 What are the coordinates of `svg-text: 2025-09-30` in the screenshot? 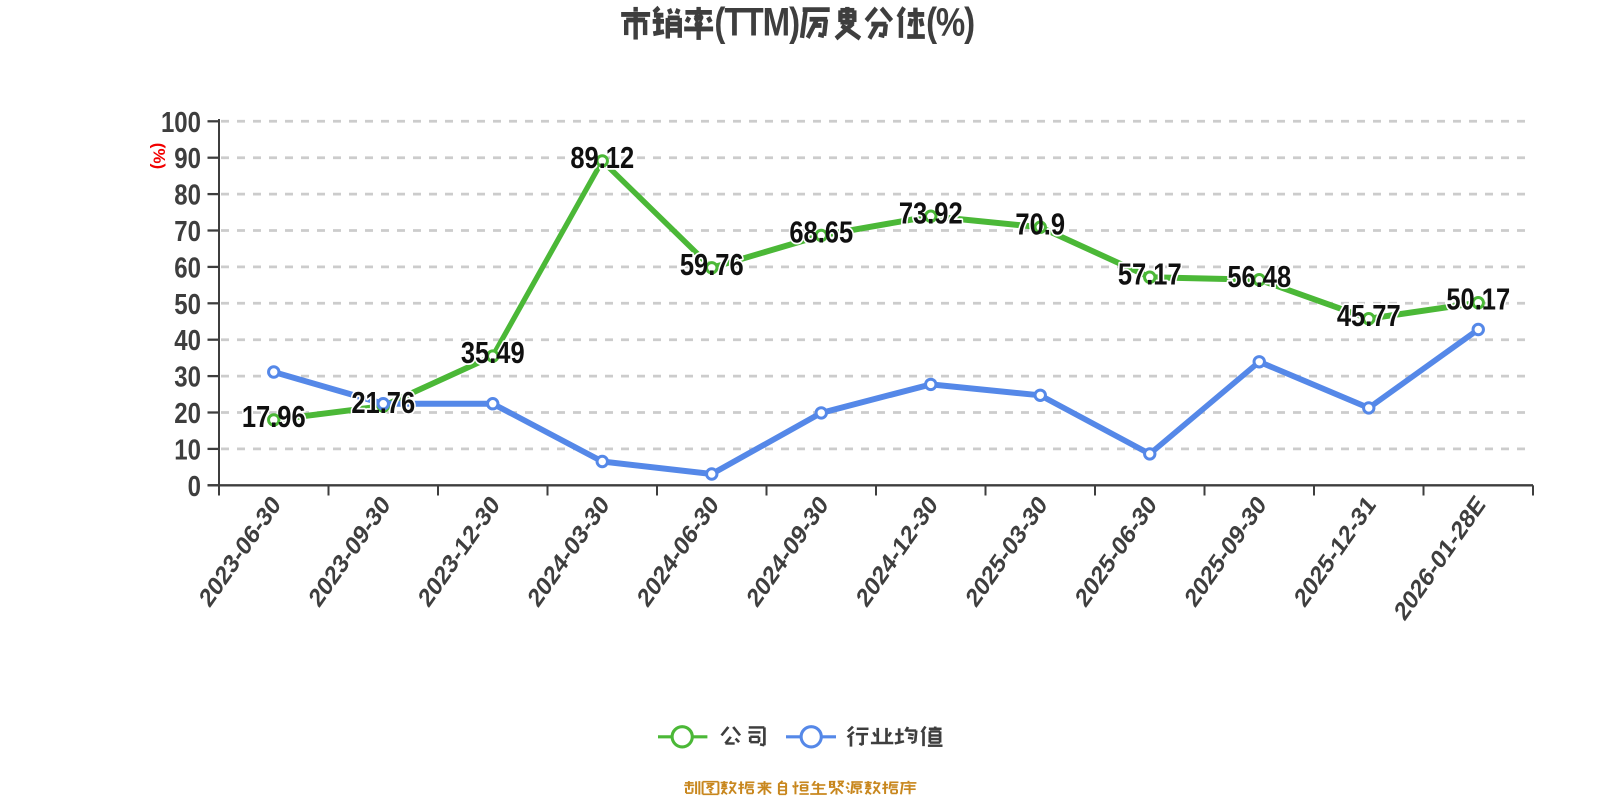 It's located at (1225, 552).